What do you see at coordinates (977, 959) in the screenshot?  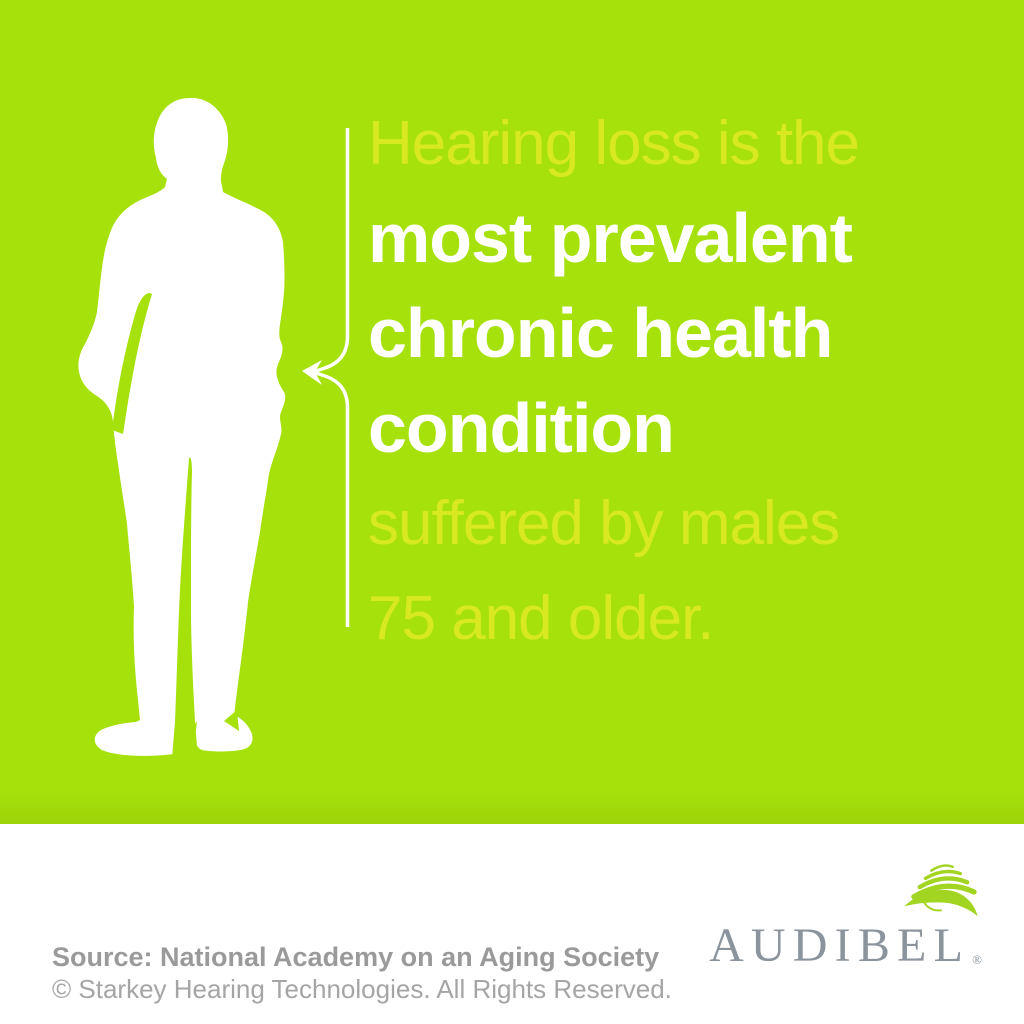 I see `registered-trademark-symbol: ®` at bounding box center [977, 959].